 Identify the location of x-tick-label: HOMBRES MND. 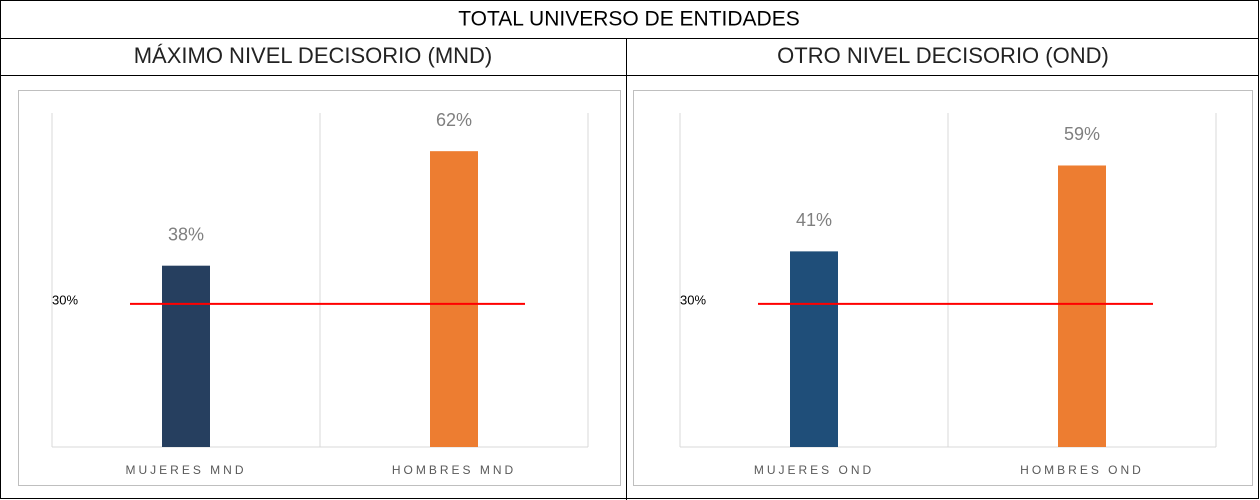
(454, 470).